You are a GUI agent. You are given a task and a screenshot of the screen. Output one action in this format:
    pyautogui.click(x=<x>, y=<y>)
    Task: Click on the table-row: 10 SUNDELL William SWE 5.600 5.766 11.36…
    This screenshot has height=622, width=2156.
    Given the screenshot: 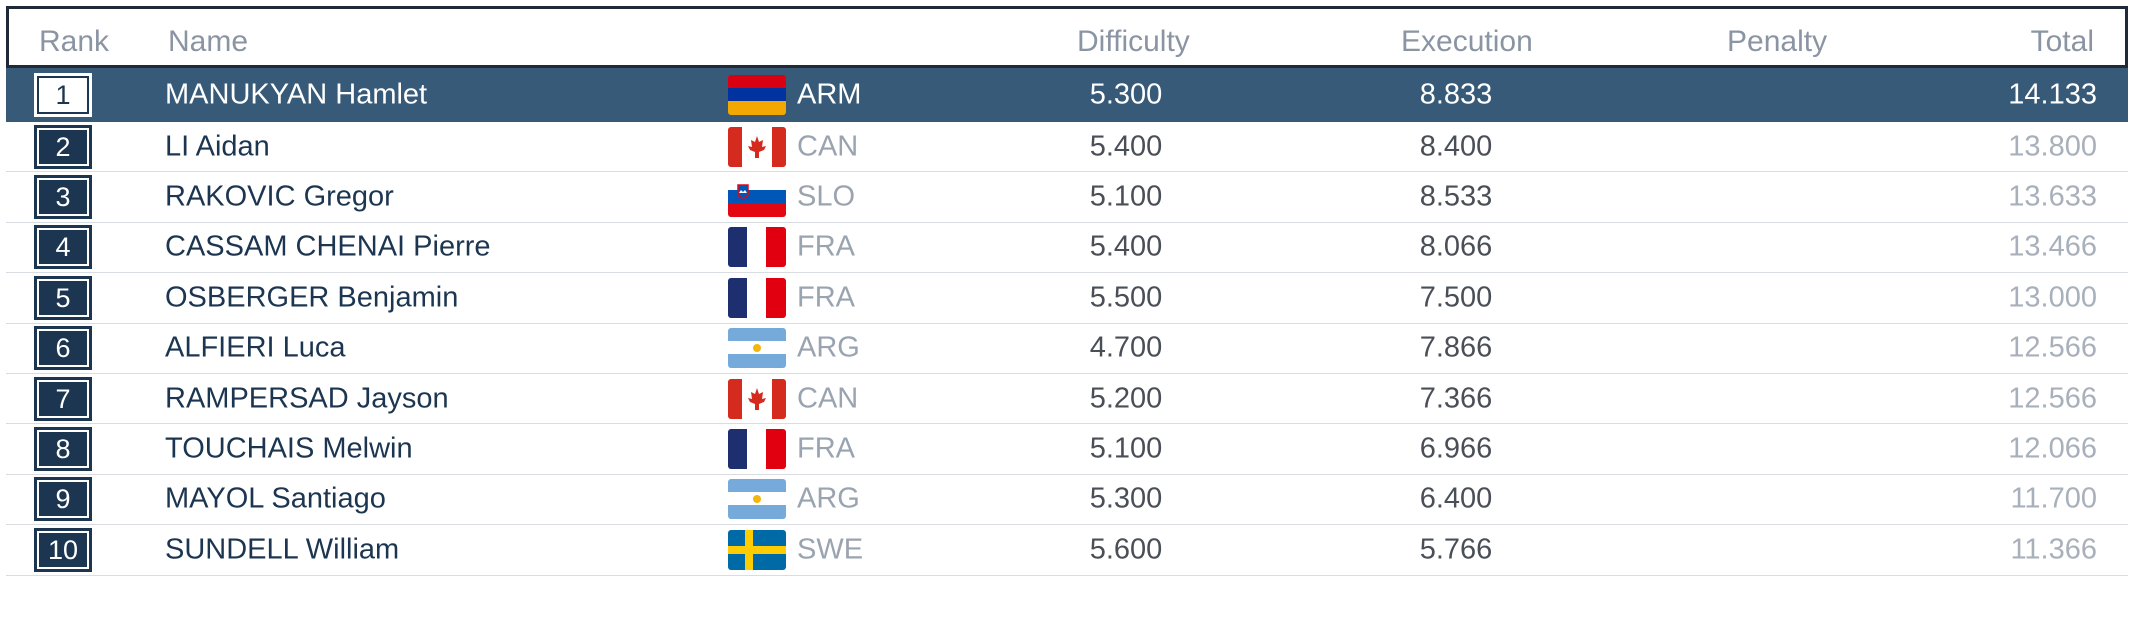 What is the action you would take?
    pyautogui.click(x=1067, y=550)
    